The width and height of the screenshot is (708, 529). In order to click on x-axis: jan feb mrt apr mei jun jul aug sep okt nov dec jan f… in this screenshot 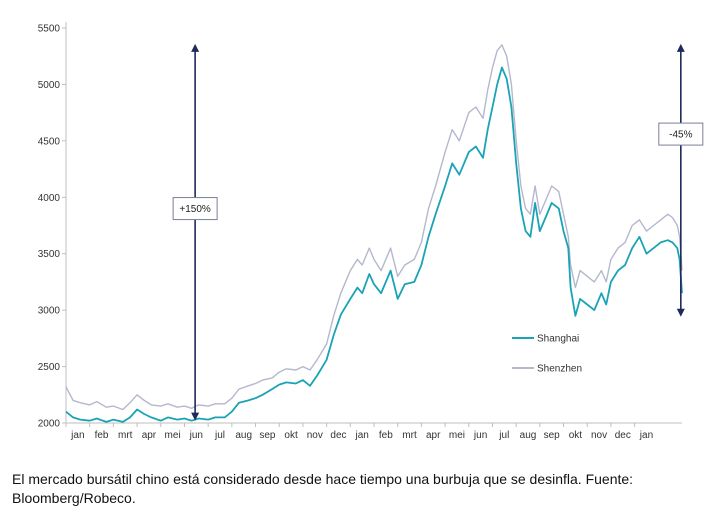, I will do `click(373, 431)`.